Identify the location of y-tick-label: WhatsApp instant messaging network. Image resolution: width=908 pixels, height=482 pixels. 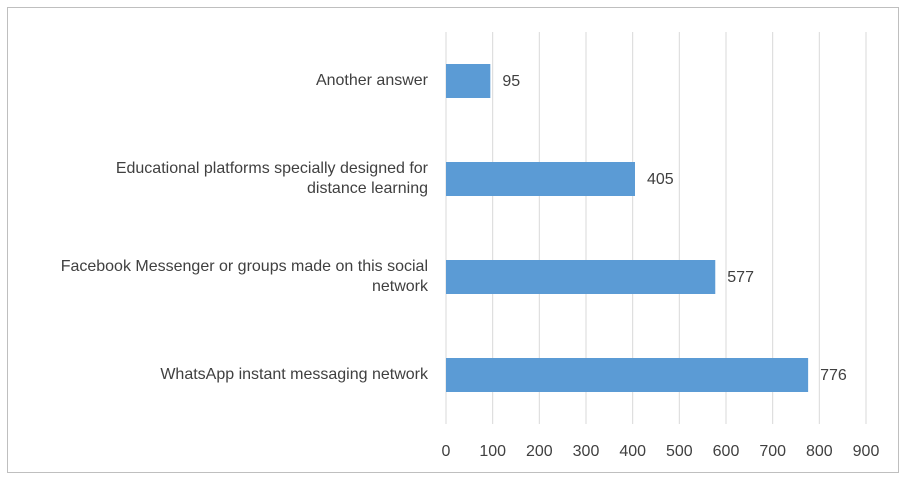
(294, 374).